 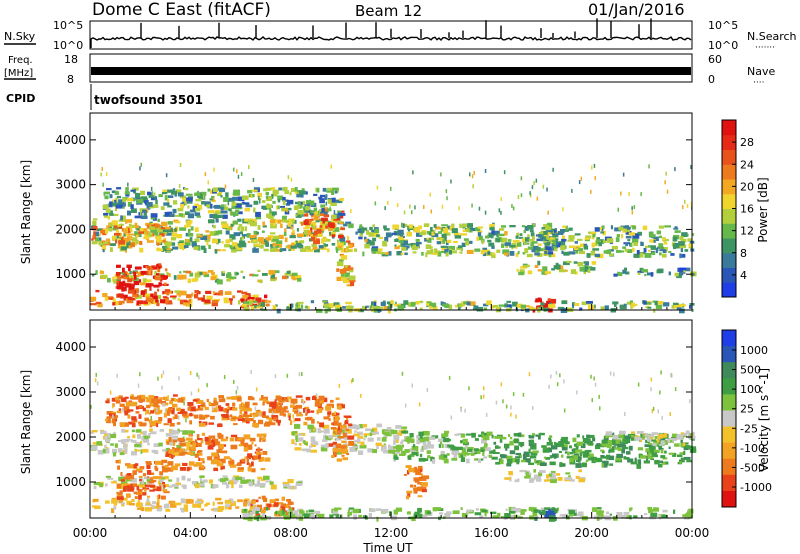 What do you see at coordinates (70, 79) in the screenshot?
I see `freq-tick-bottom: 8` at bounding box center [70, 79].